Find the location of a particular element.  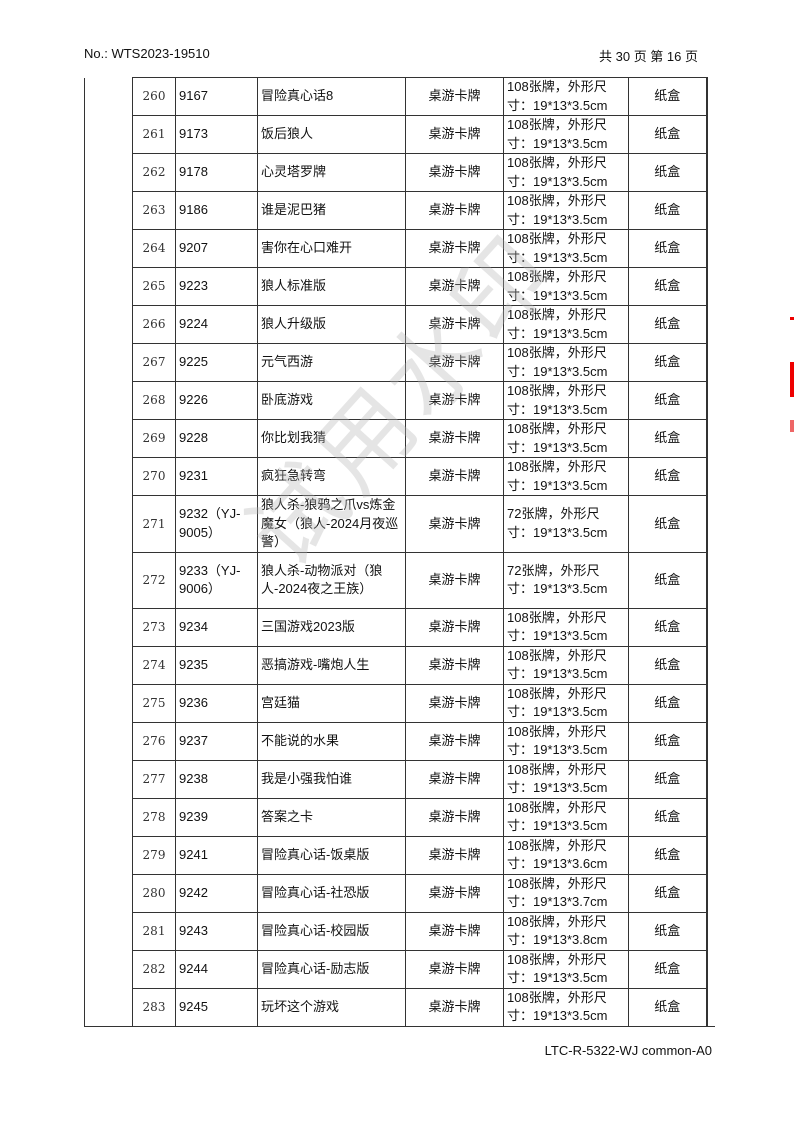

row-number: 272 is located at coordinates (154, 580).